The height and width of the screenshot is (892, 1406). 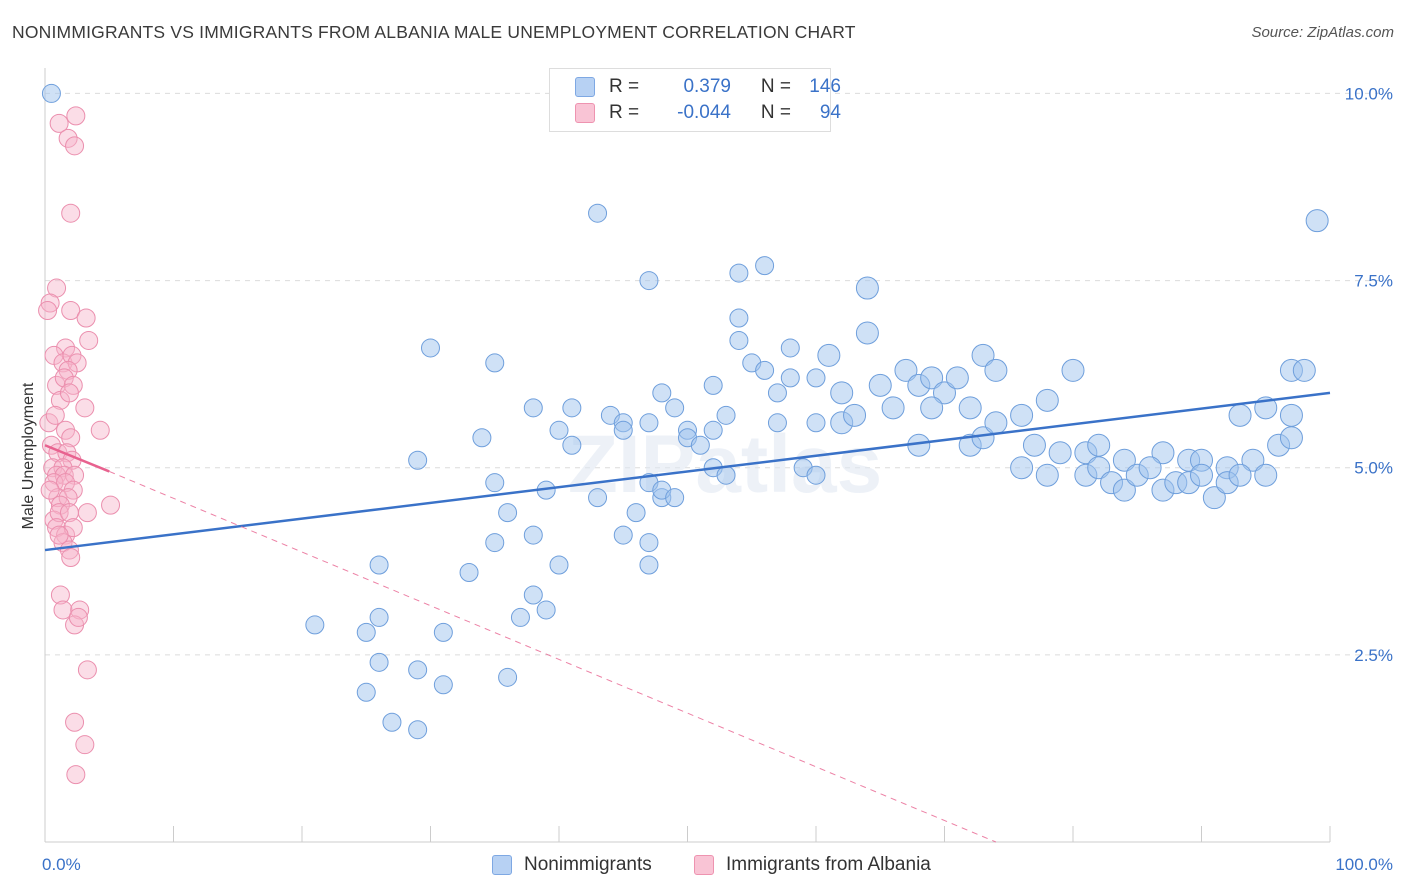 What do you see at coordinates (61, 864) in the screenshot?
I see `x-tick-label-min: 0.0%` at bounding box center [61, 864].